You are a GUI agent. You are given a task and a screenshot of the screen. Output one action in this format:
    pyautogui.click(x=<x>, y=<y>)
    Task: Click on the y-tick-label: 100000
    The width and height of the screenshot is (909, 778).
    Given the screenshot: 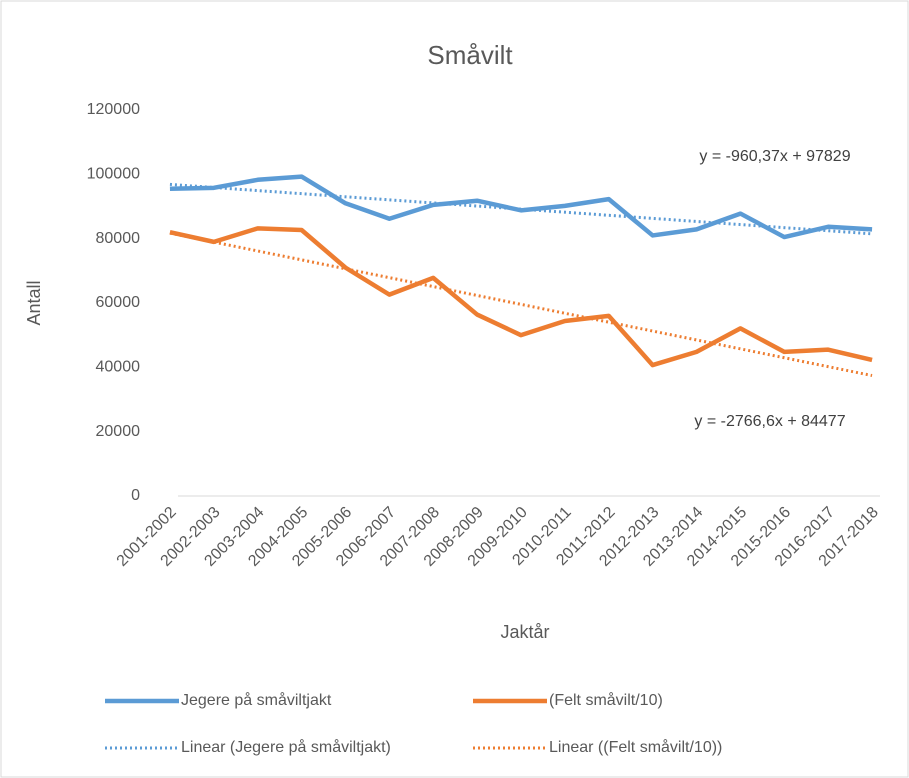 What is the action you would take?
    pyautogui.click(x=113, y=174)
    